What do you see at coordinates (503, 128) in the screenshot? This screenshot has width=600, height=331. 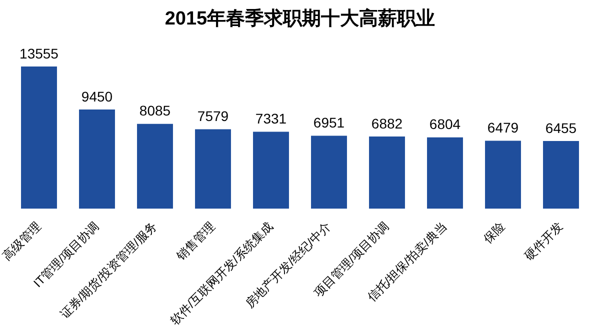 I see `data-label: 6479` at bounding box center [503, 128].